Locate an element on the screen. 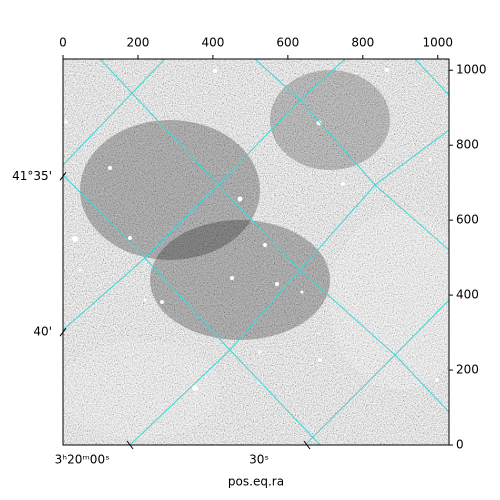  x-tick-label: 800 is located at coordinates (362, 43).